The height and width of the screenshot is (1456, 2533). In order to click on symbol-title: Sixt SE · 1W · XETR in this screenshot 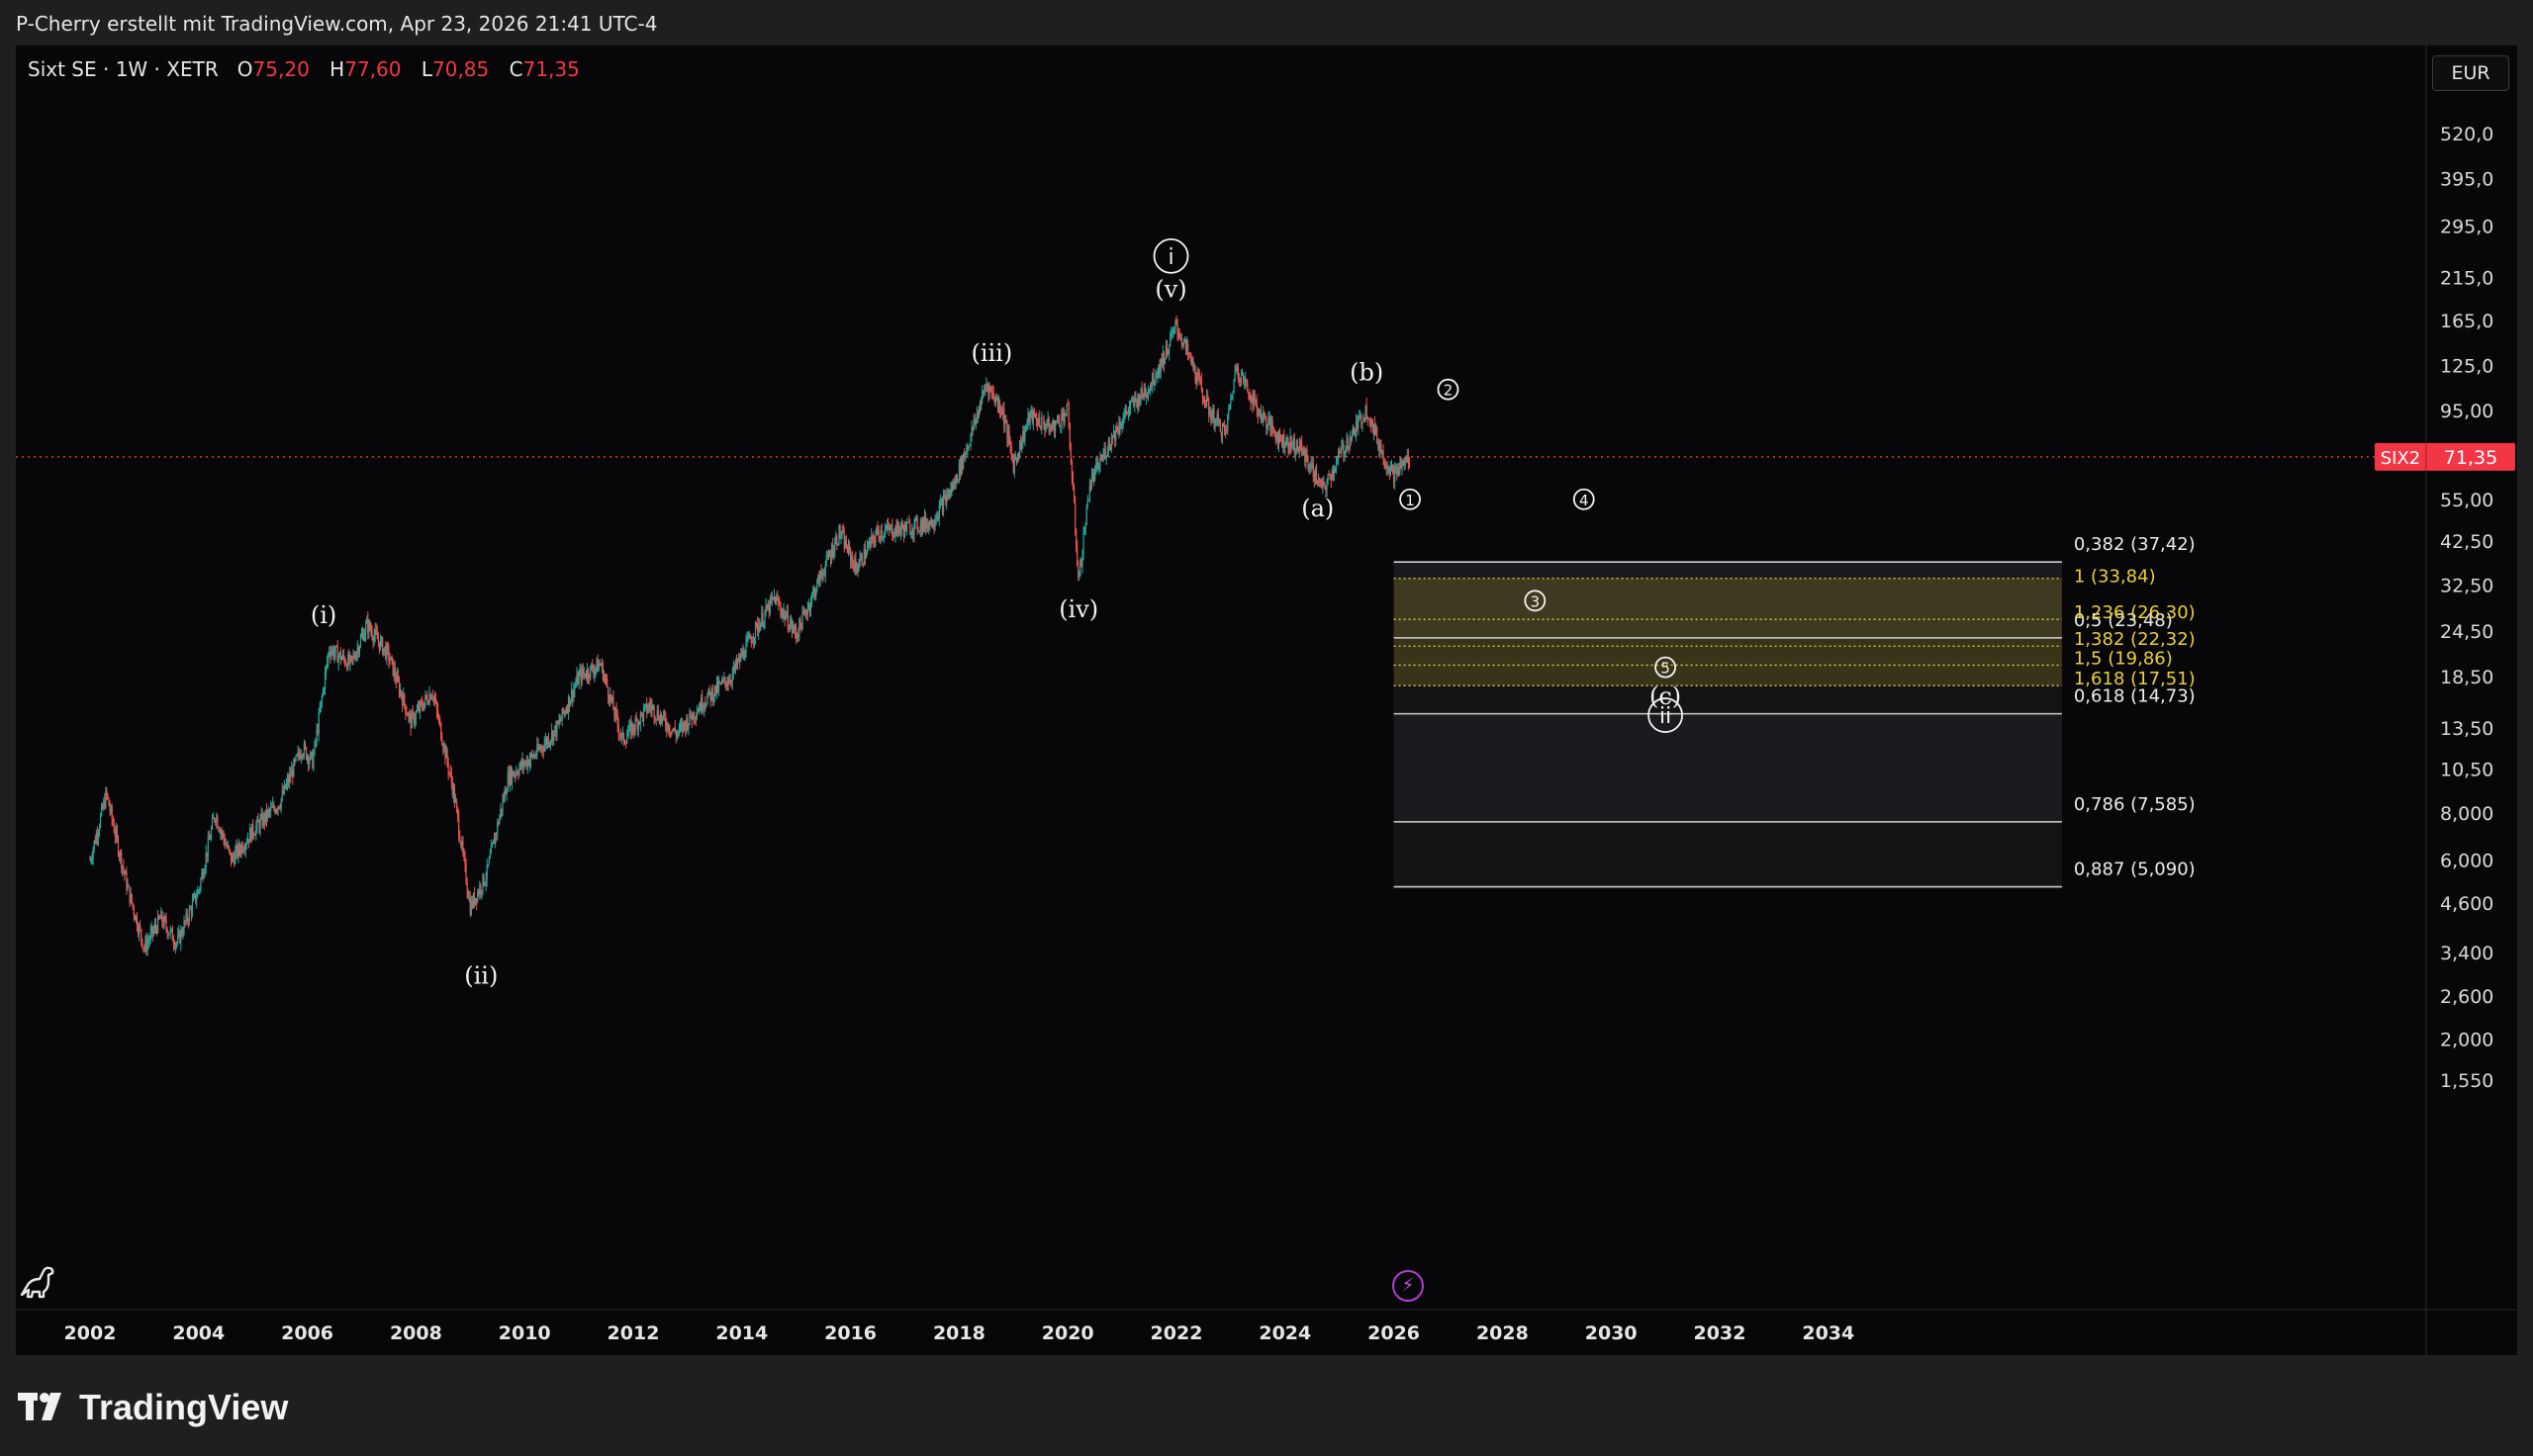, I will do `click(123, 69)`.